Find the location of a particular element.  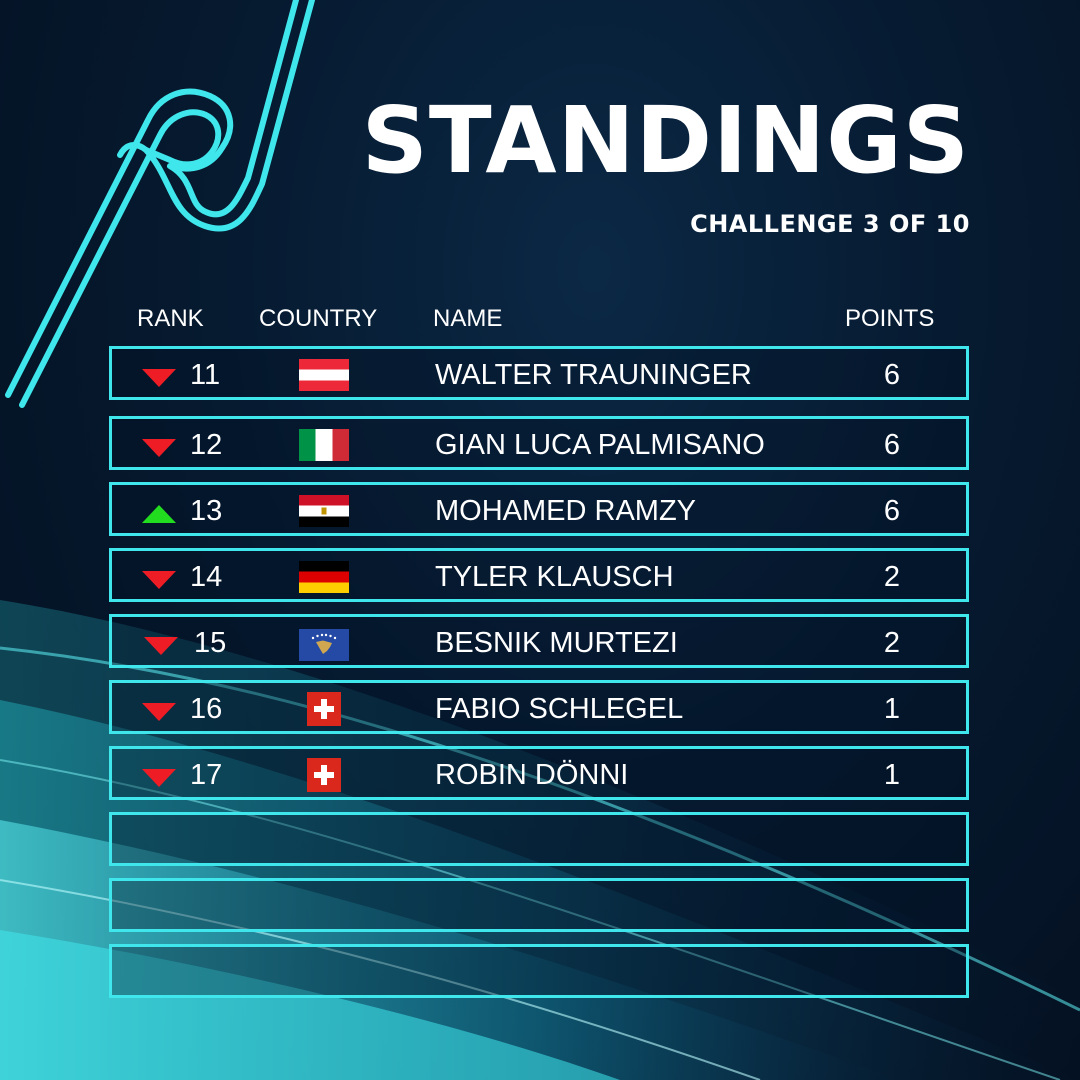

rank-value: 11 is located at coordinates (205, 375).